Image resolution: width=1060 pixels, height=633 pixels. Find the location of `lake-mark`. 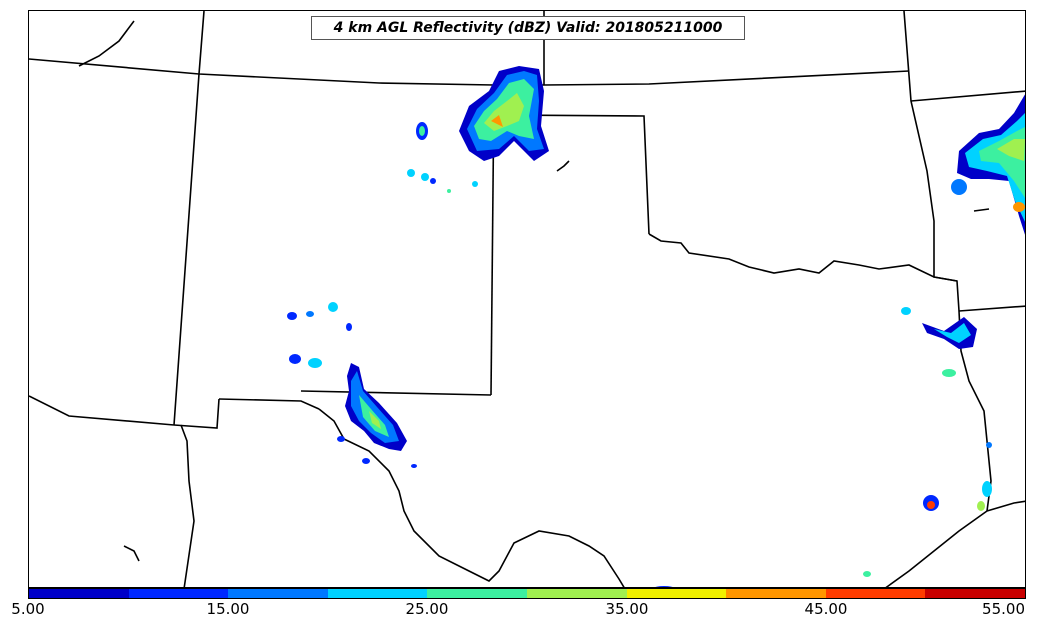

lake-mark is located at coordinates (563, 166).